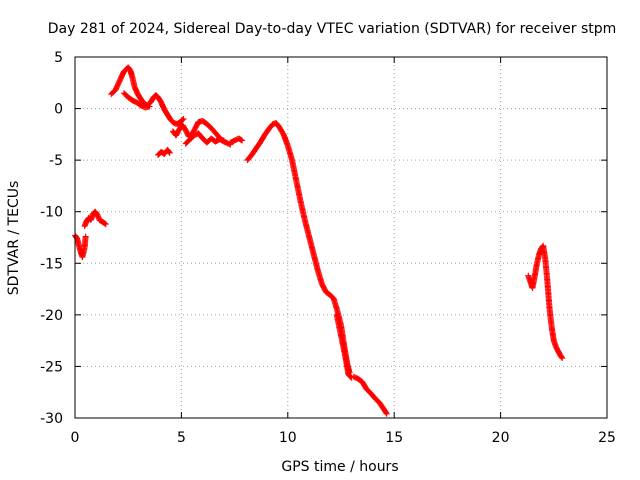 The height and width of the screenshot is (480, 640). I want to click on x-tick-label: 20, so click(501, 438).